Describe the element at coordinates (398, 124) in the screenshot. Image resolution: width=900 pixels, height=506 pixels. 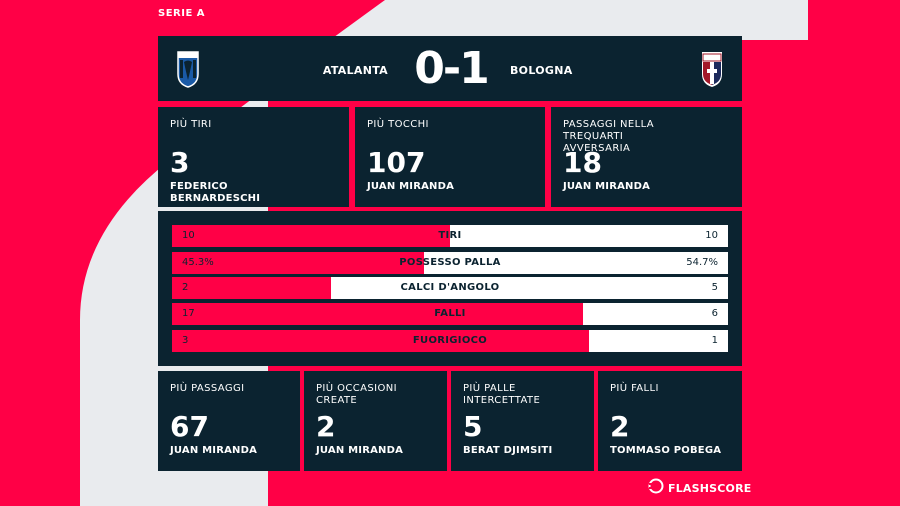
I see `stat-label: PIÙ TOCCHI` at that location.